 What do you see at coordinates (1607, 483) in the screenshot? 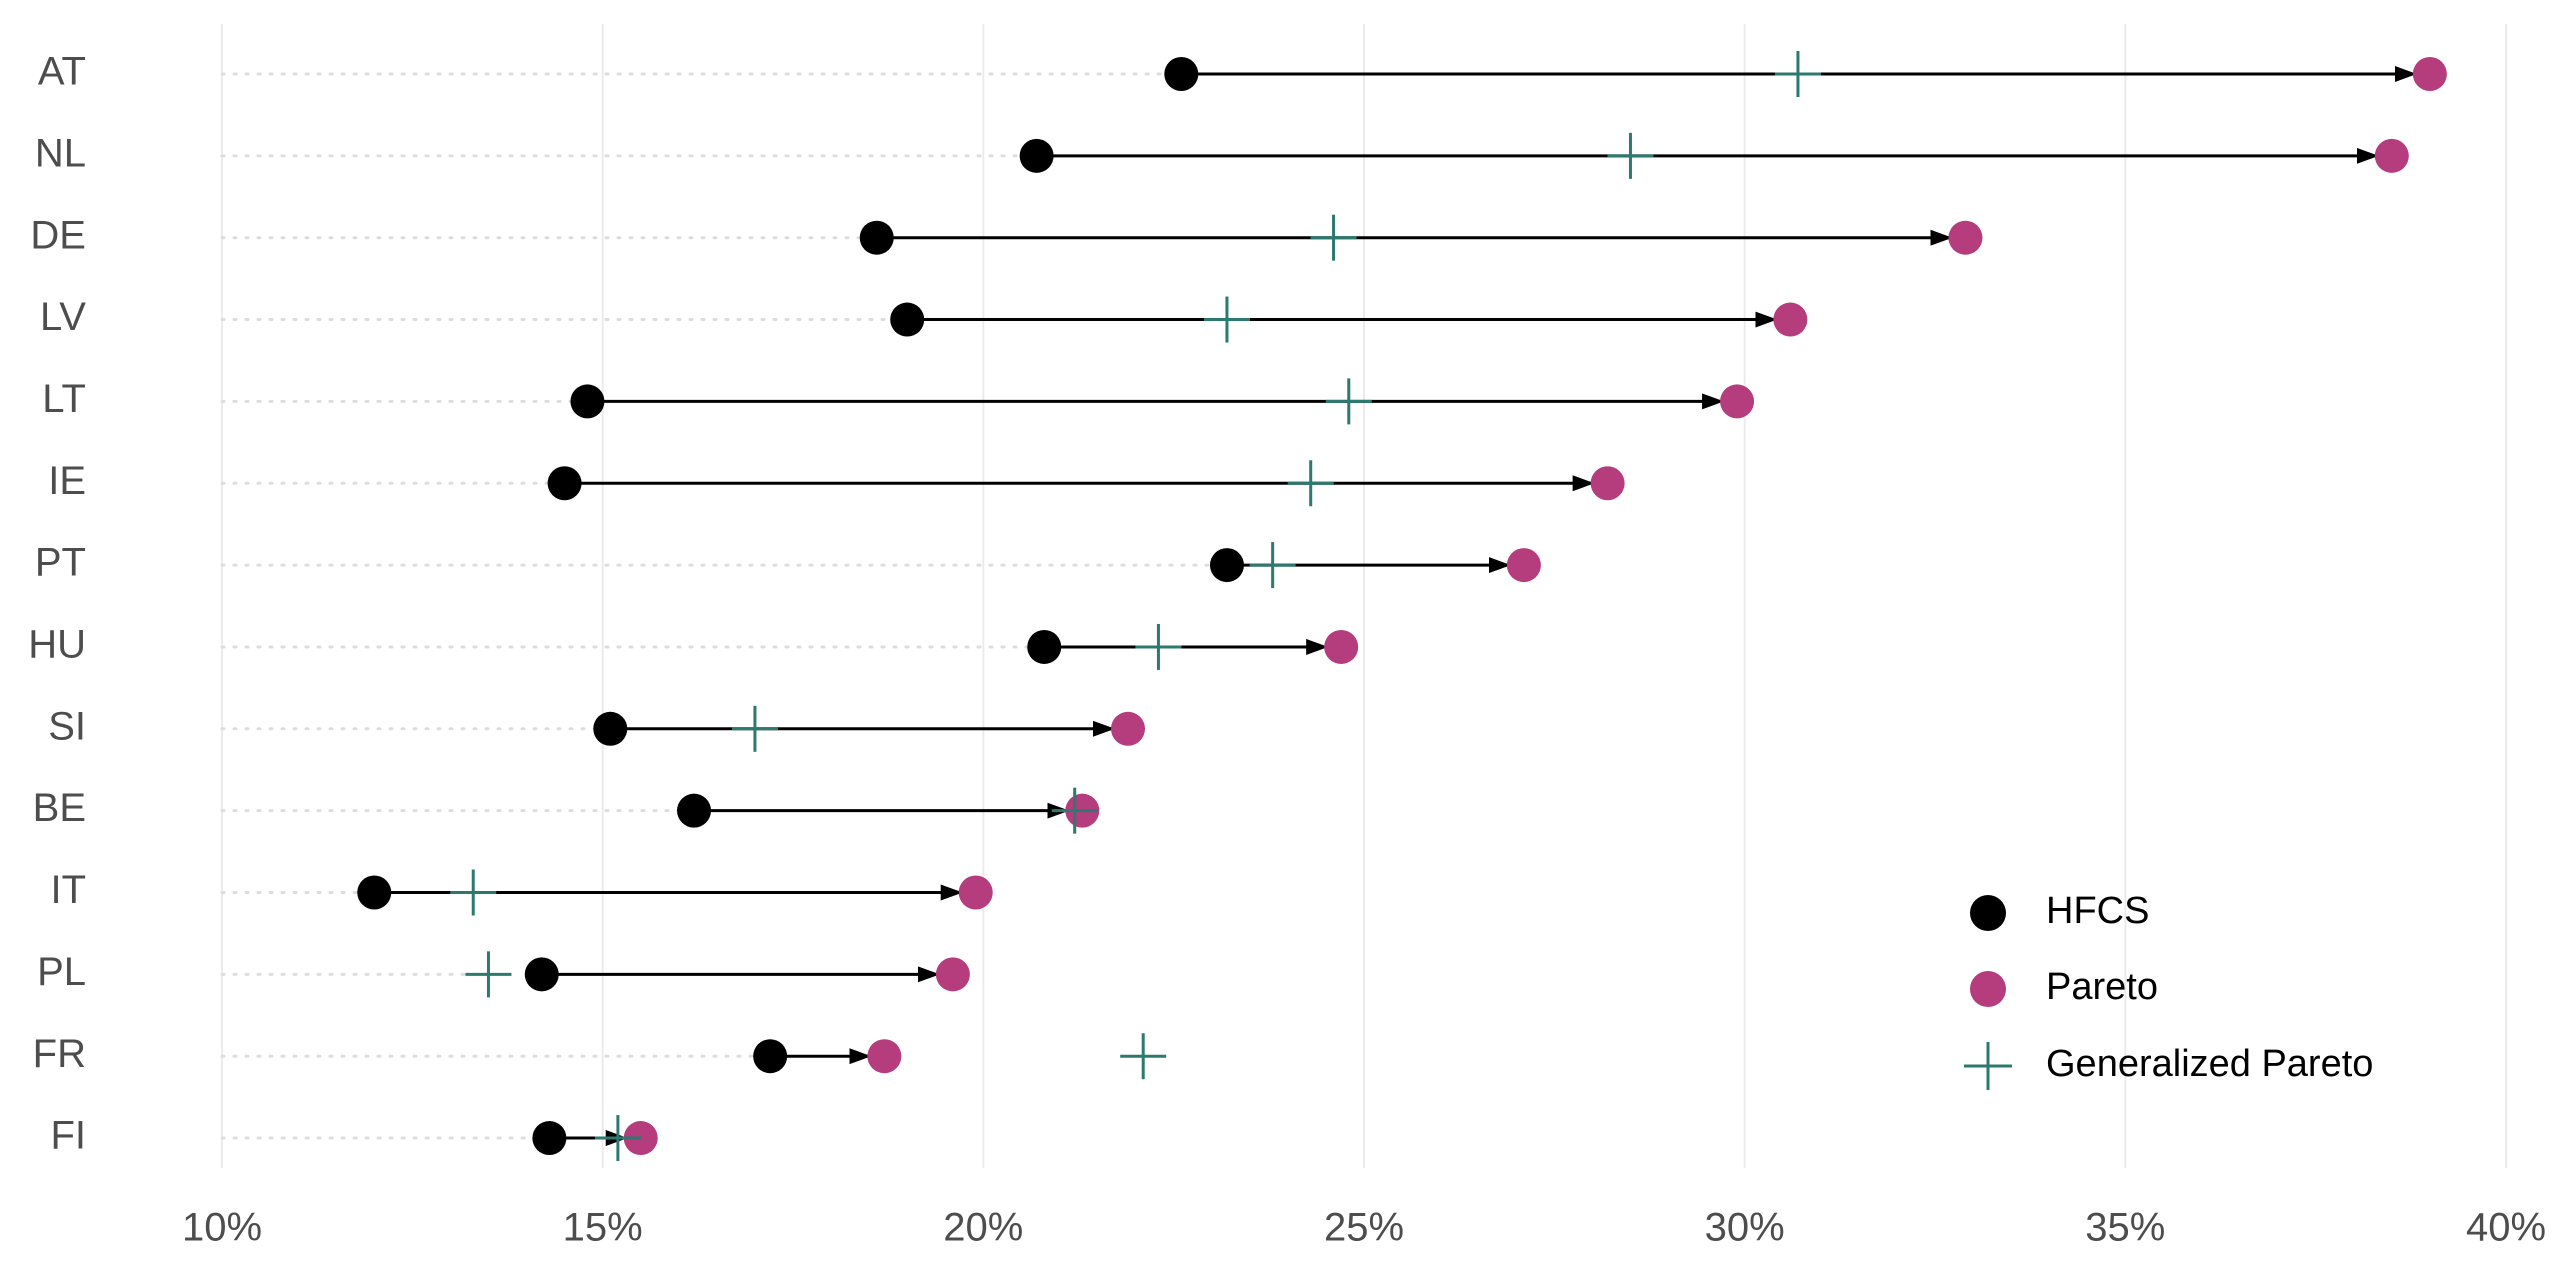
I see `pareto-point-ie` at bounding box center [1607, 483].